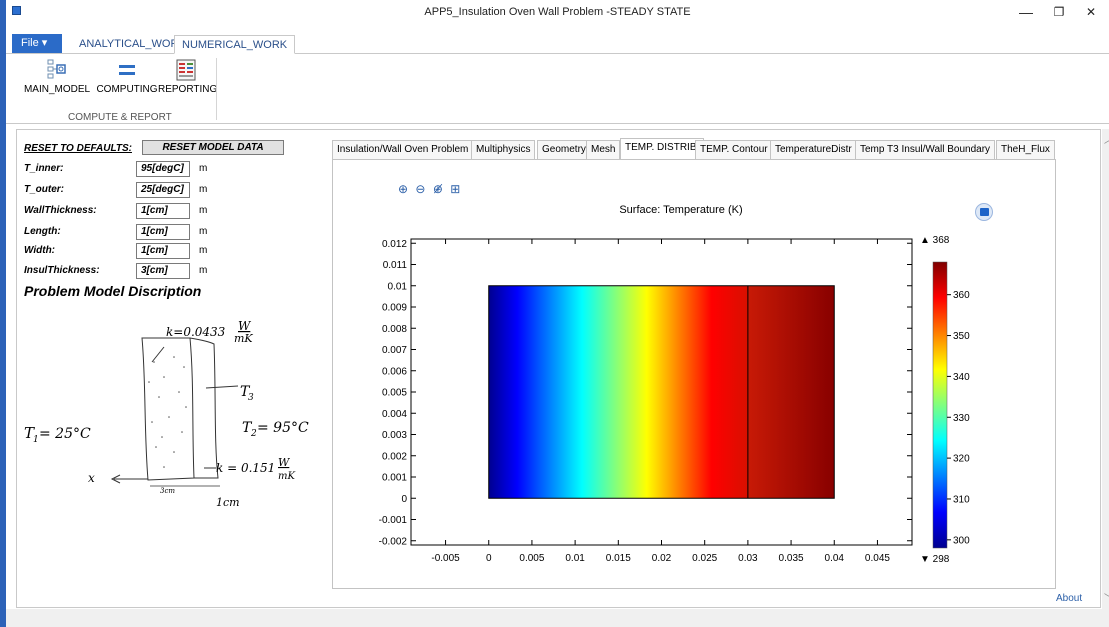  Describe the element at coordinates (213, 147) in the screenshot. I see `reset-model-data-button: RESET MODEL DATA` at that location.